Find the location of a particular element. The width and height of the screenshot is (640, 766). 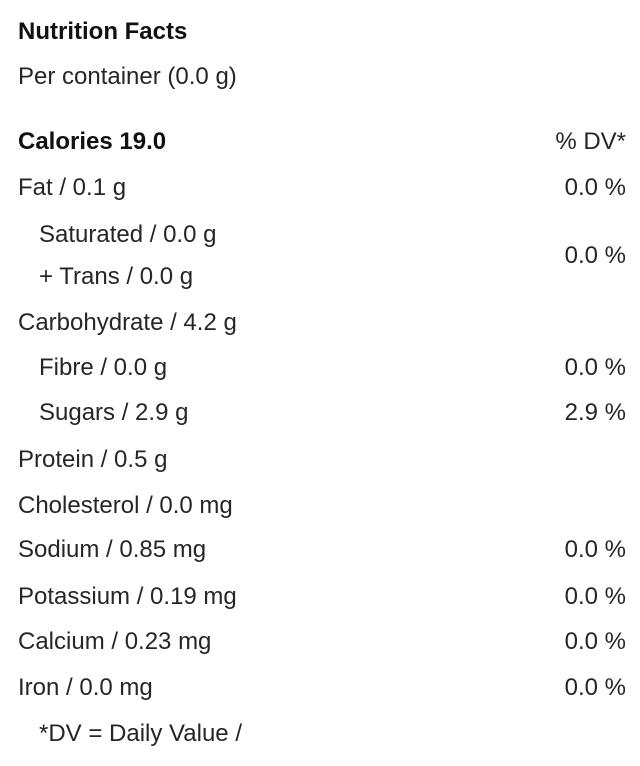

row-fat-label: Fat / 0.1 g is located at coordinates (72, 187).